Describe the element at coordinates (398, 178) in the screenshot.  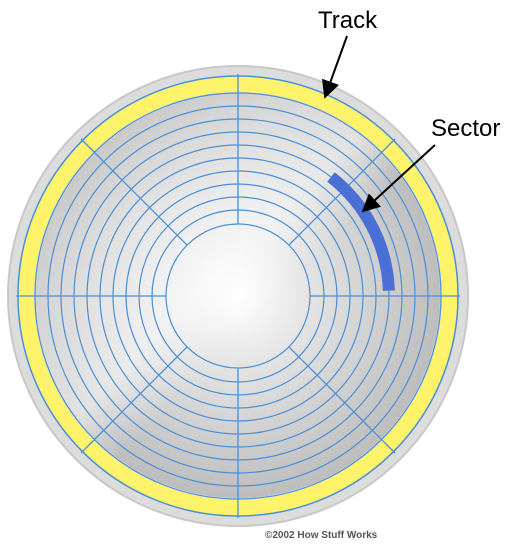
I see `sector-arrow` at that location.